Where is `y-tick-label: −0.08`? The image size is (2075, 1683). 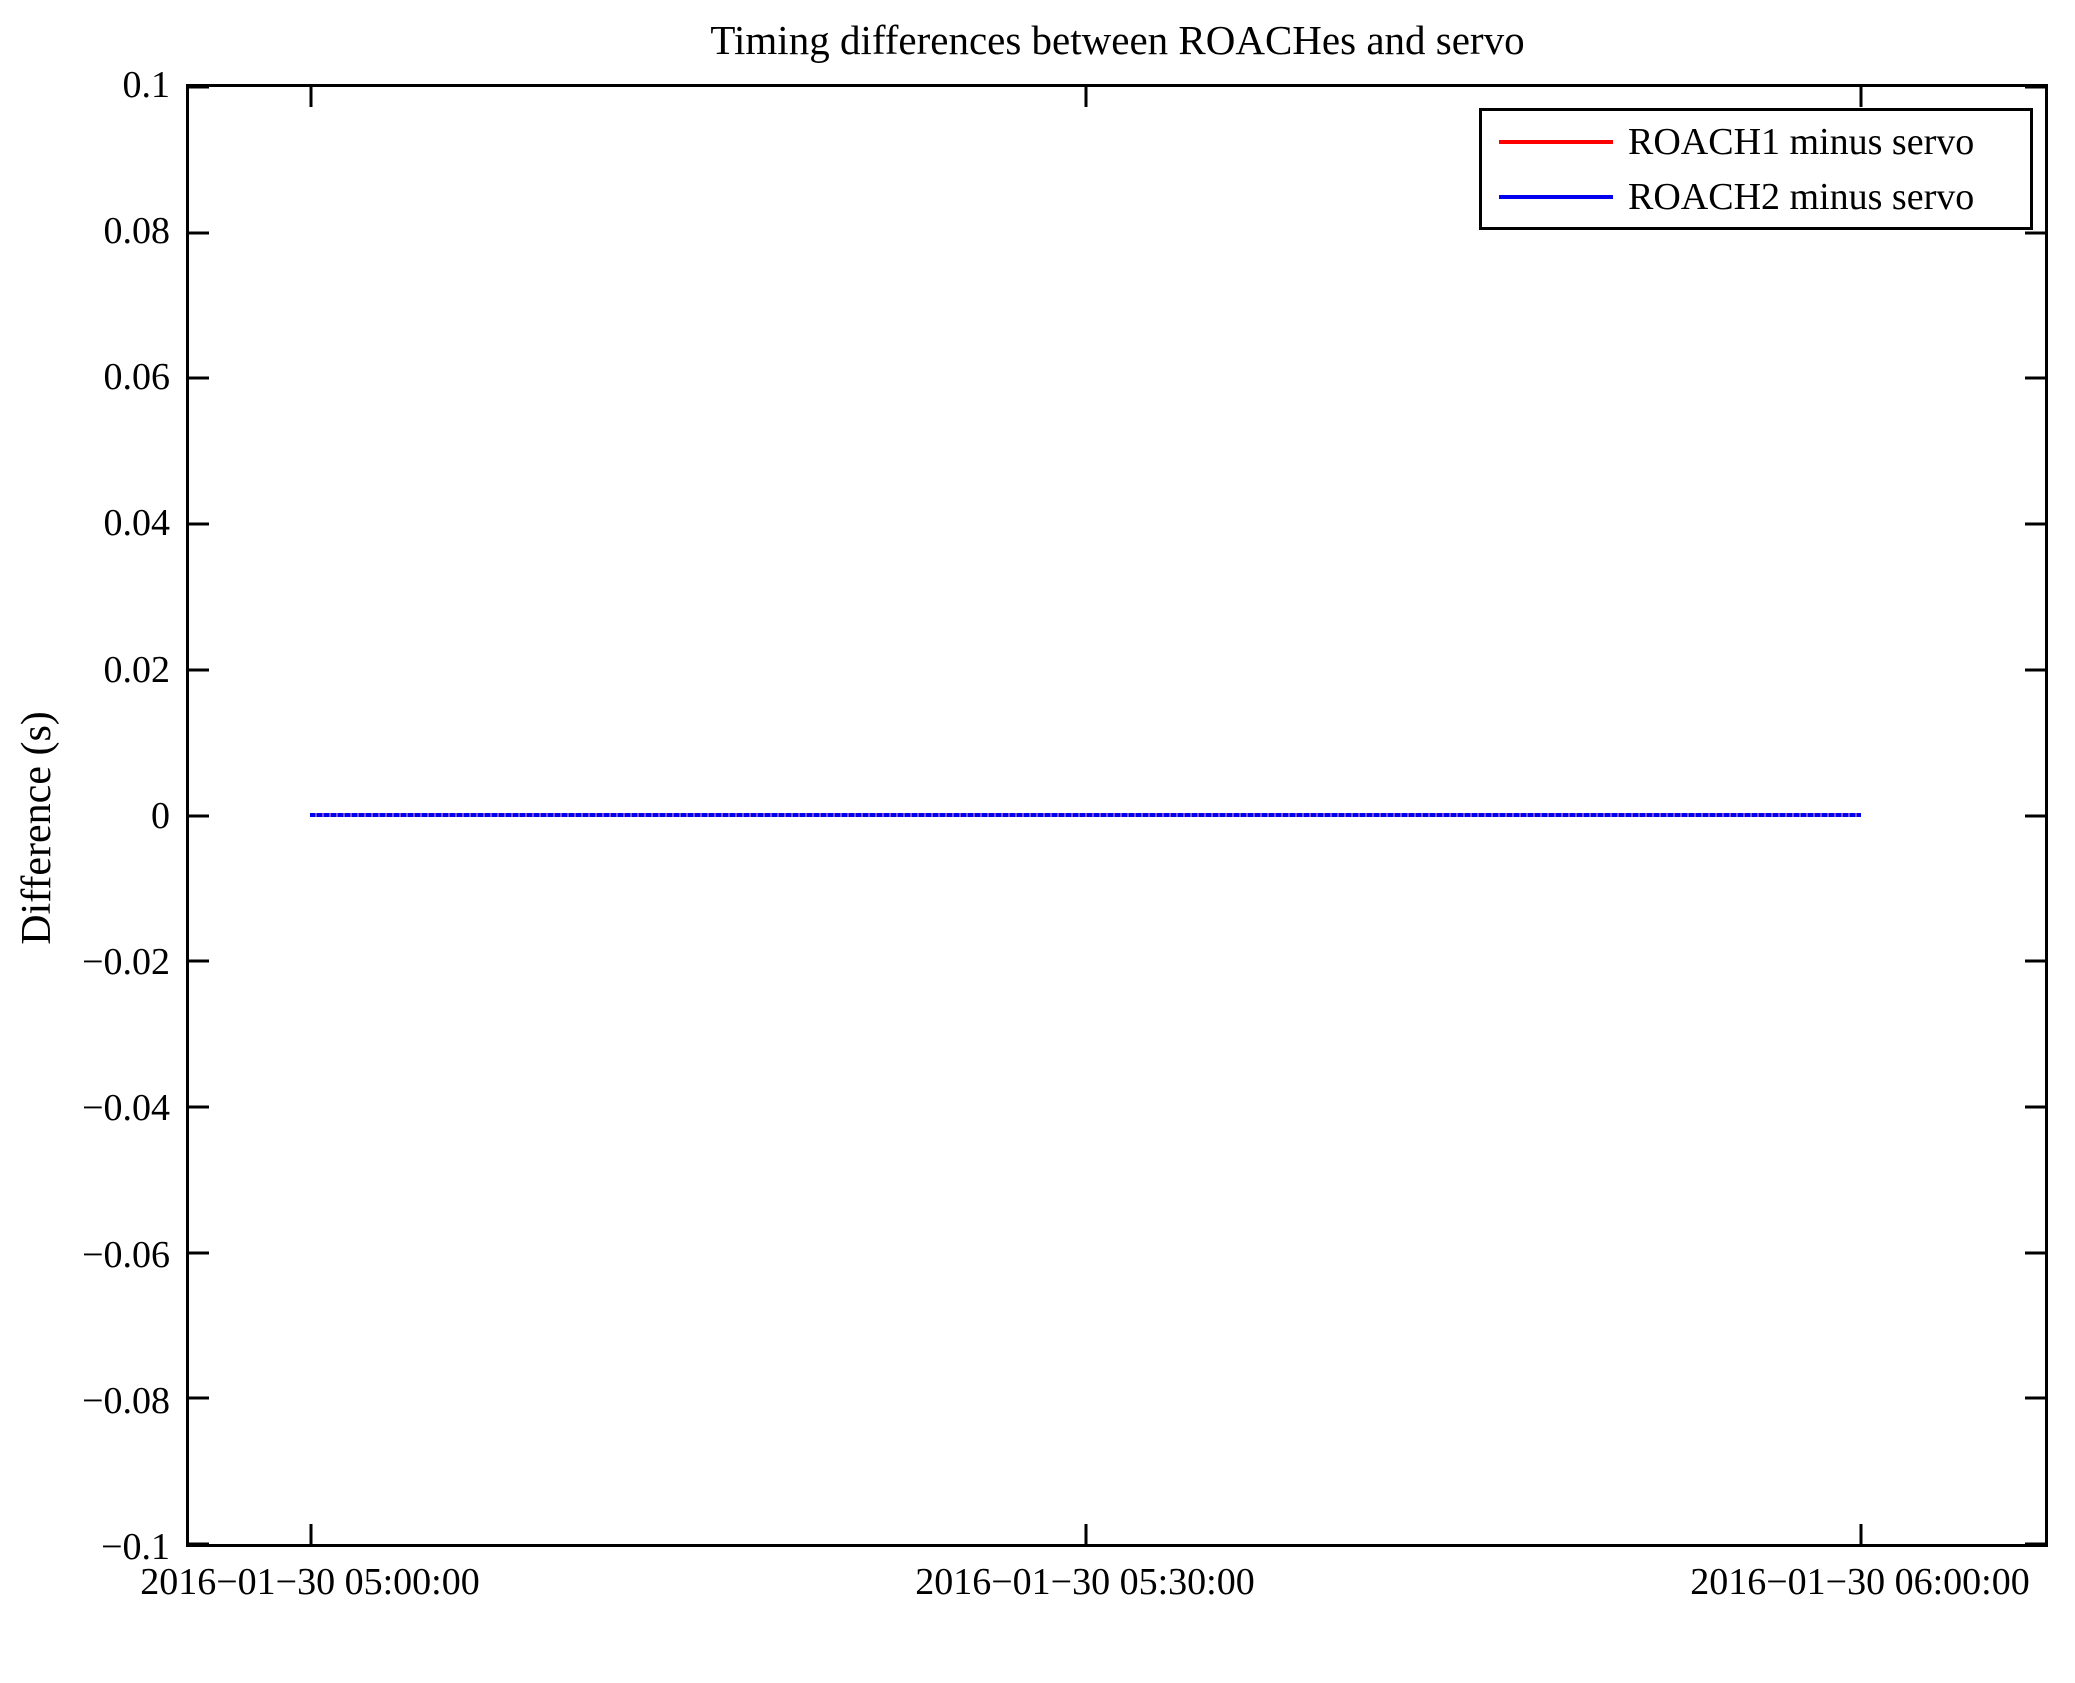
y-tick-label: −0.08 is located at coordinates (126, 1400).